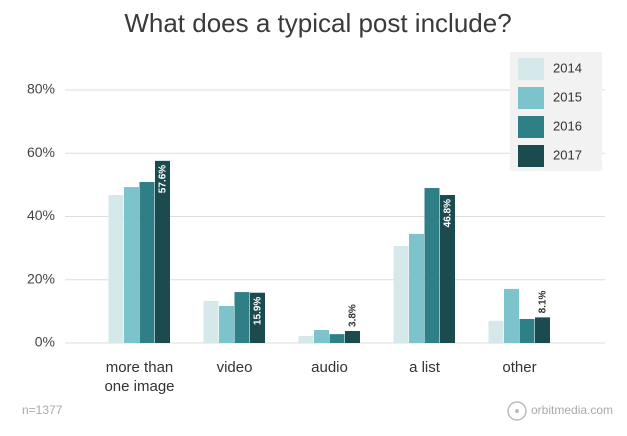 Image resolution: width=627 pixels, height=436 pixels. What do you see at coordinates (567, 96) in the screenshot?
I see `legend-label: 2015` at bounding box center [567, 96].